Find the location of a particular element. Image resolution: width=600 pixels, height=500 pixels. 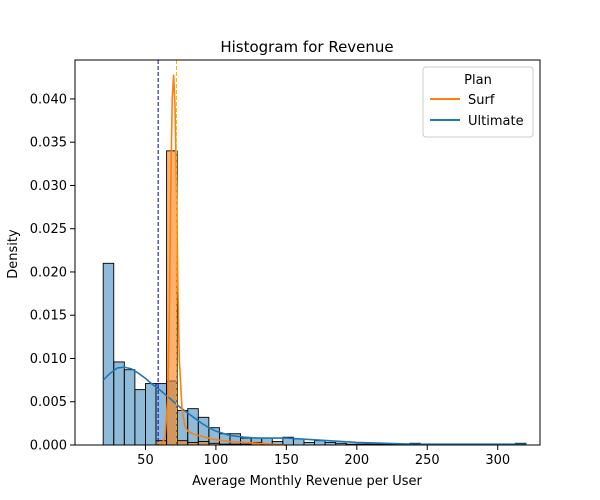

y-tick-label: 0.010 is located at coordinates (48, 359).